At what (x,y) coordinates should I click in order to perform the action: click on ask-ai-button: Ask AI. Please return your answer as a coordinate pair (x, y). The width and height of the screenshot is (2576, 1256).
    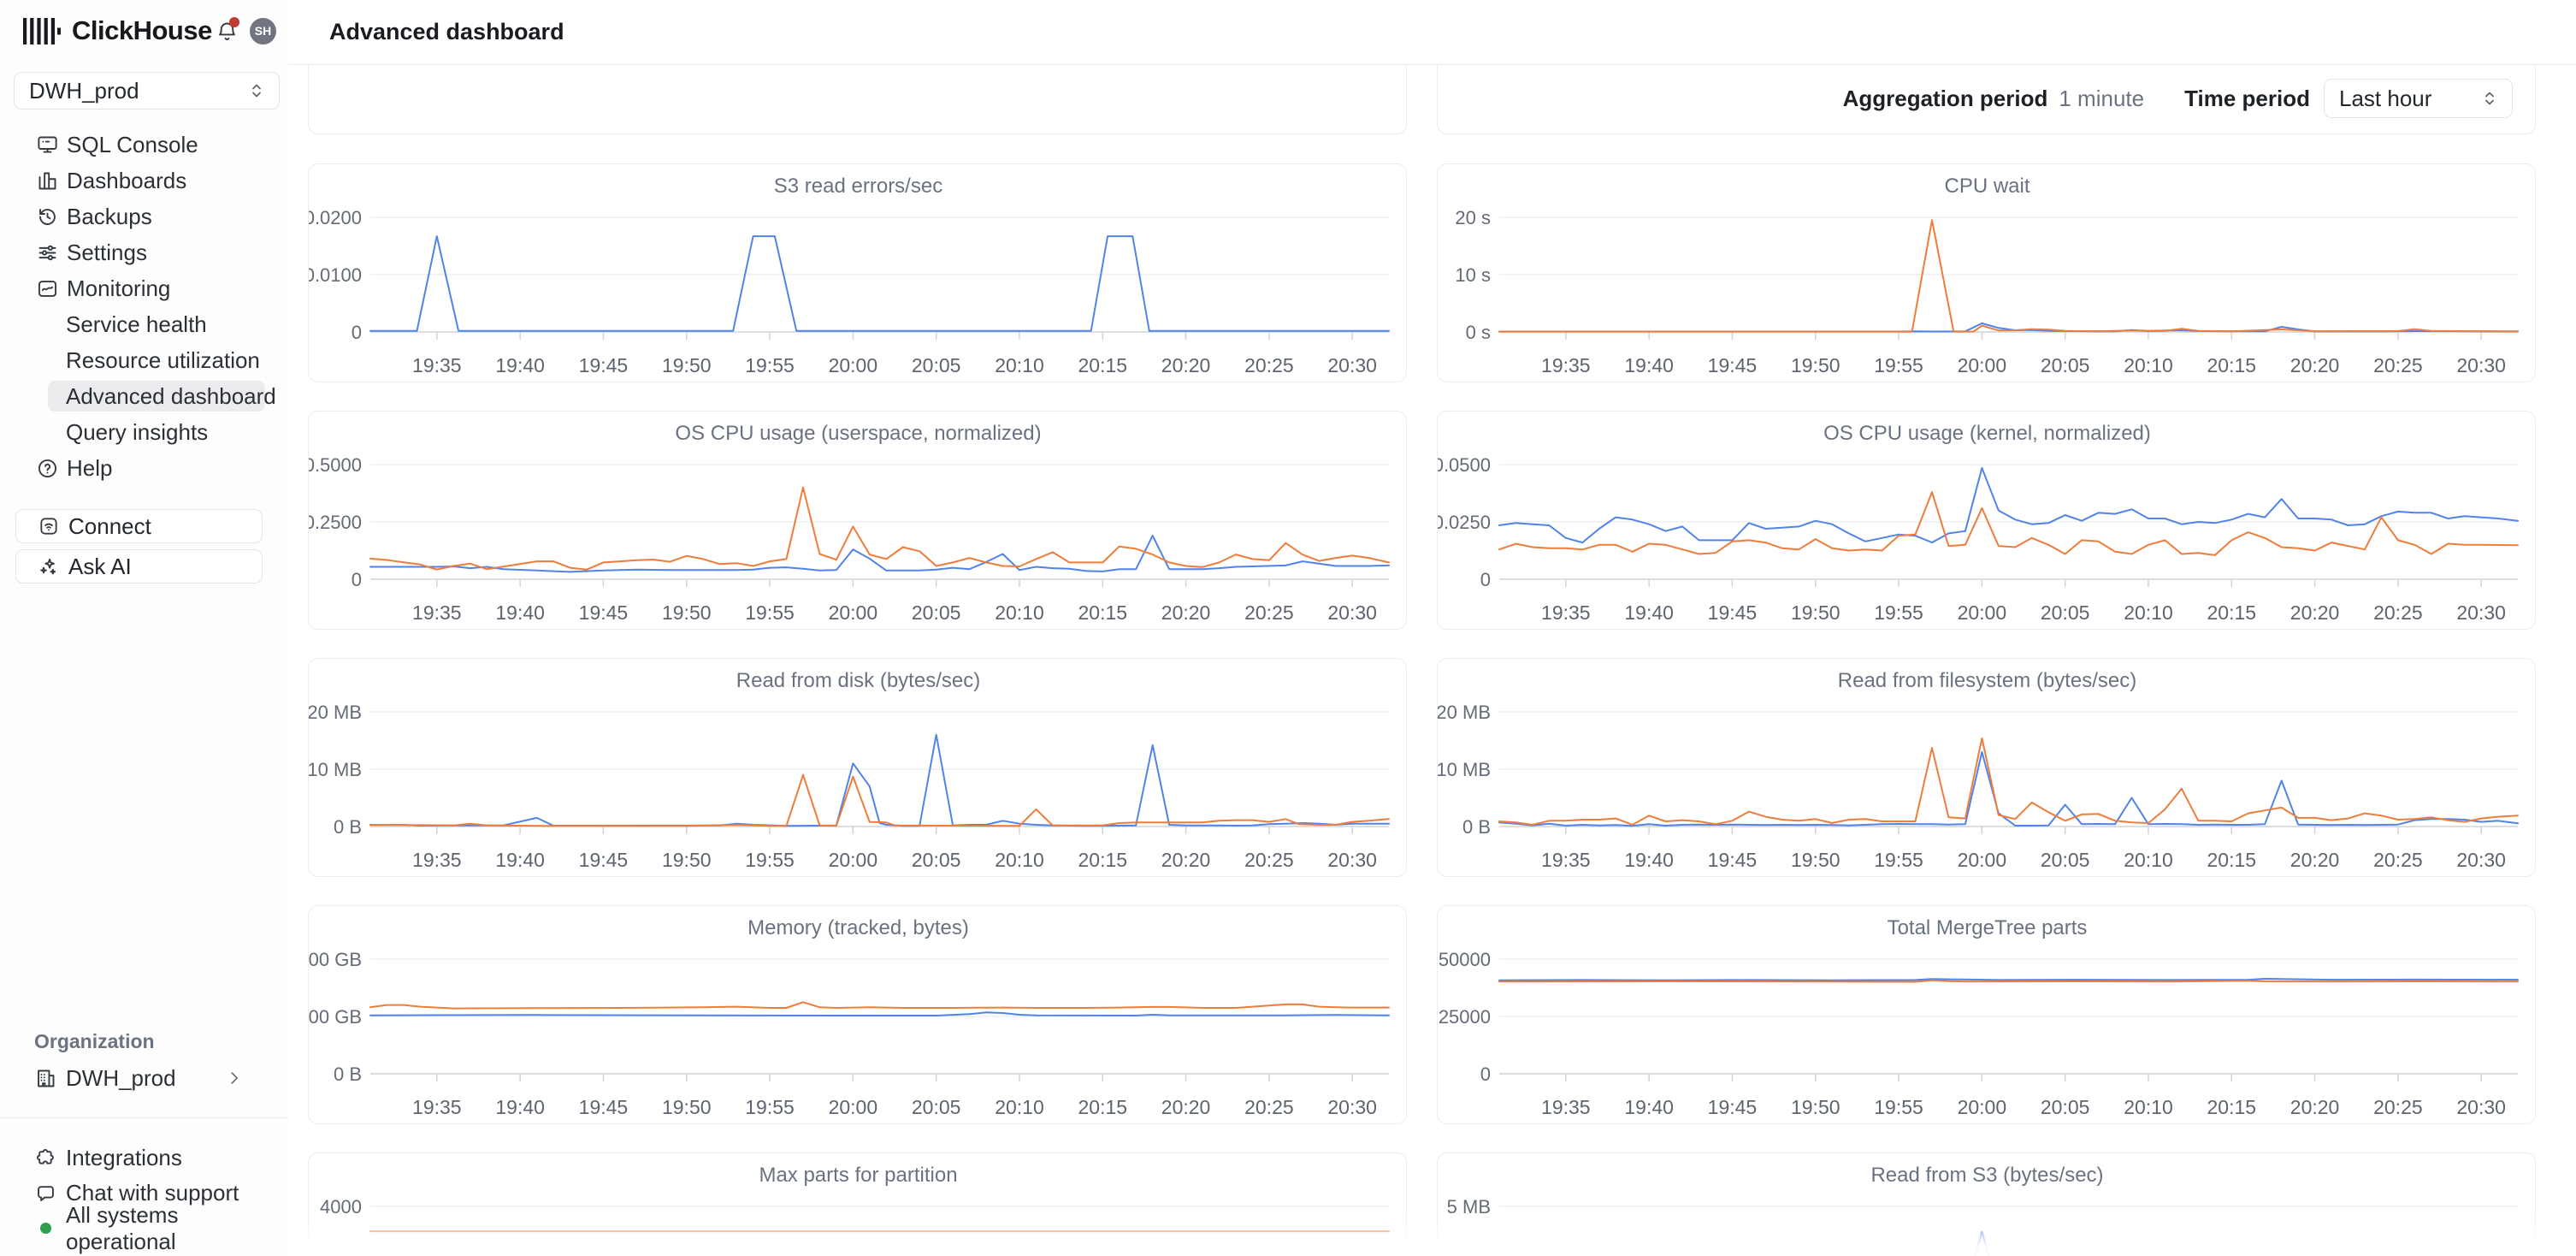
    Looking at the image, I should click on (139, 566).